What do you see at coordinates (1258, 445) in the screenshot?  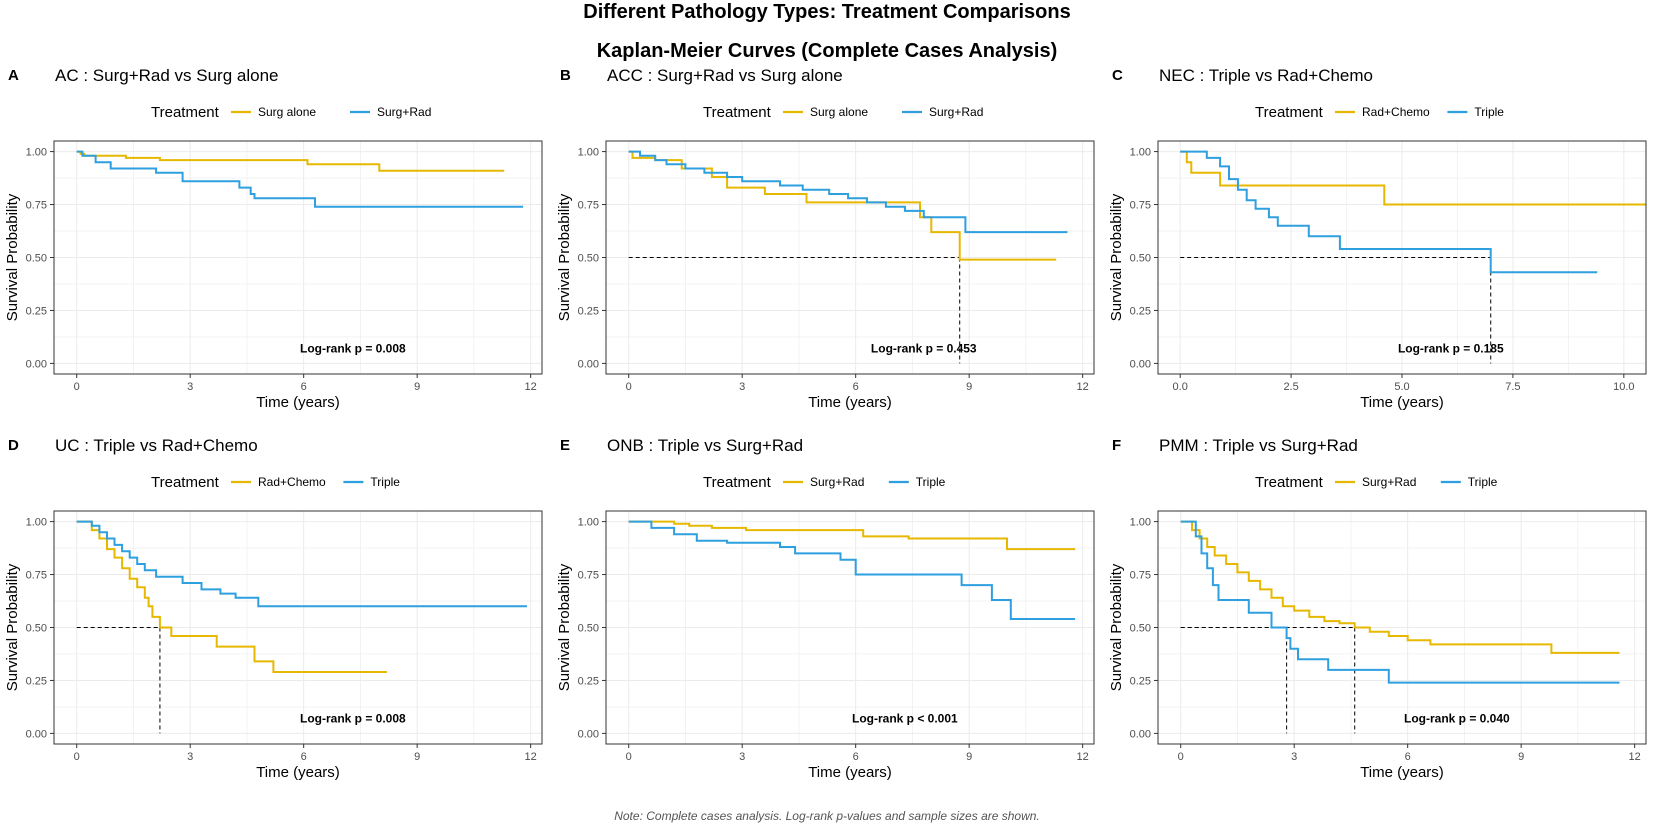 I see `panel-title: PMM : Triple vs Surg+Rad` at bounding box center [1258, 445].